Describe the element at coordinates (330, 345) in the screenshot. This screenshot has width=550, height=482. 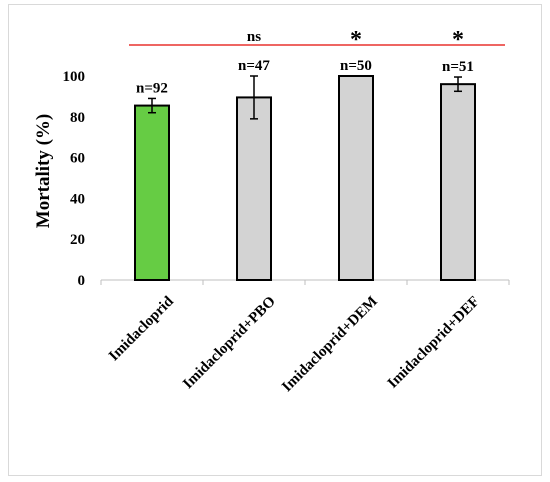
I see `category-label: Imidacloprid+DEM` at that location.